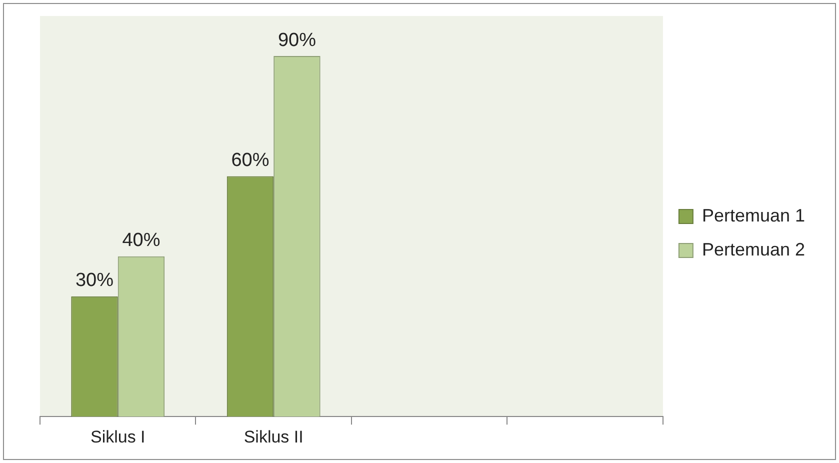 The image size is (839, 463). Describe the element at coordinates (250, 160) in the screenshot. I see `data-label: 60%` at that location.